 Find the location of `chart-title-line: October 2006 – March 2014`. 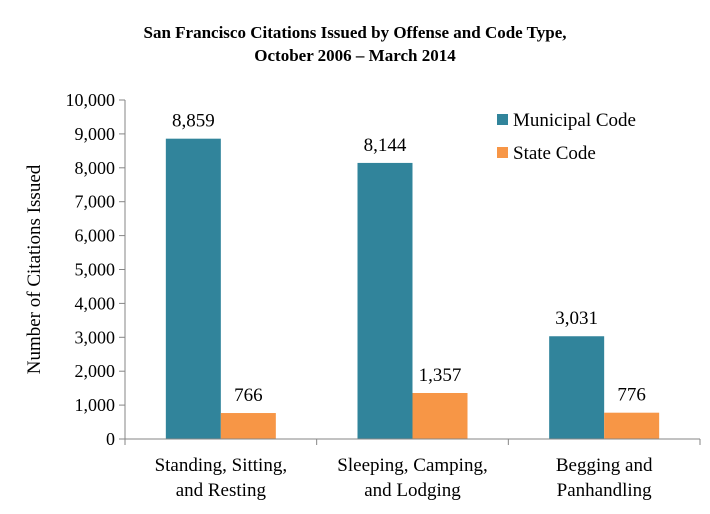

chart-title-line: October 2006 – March 2014 is located at coordinates (355, 55).